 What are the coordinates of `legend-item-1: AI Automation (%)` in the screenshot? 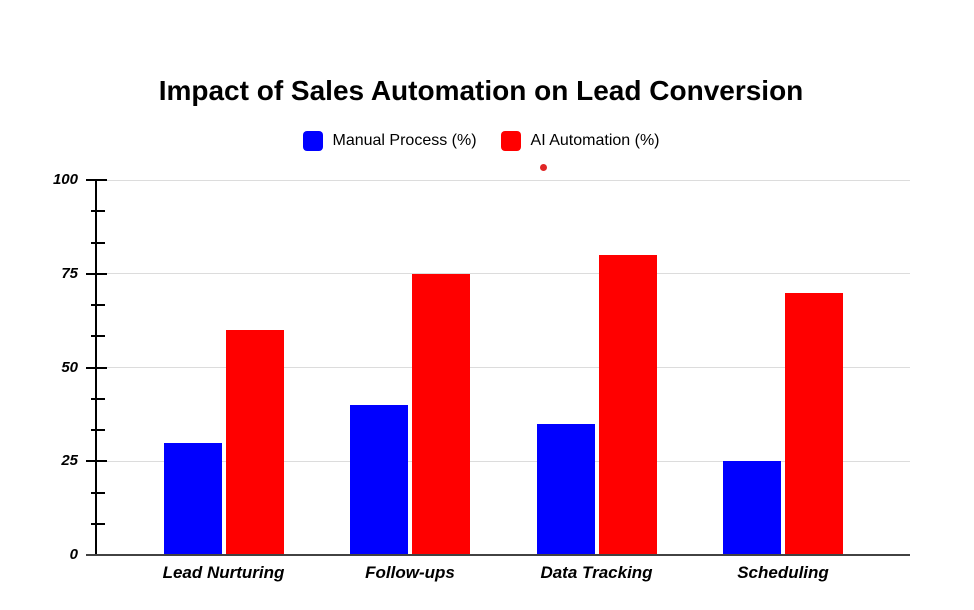 It's located at (580, 140).